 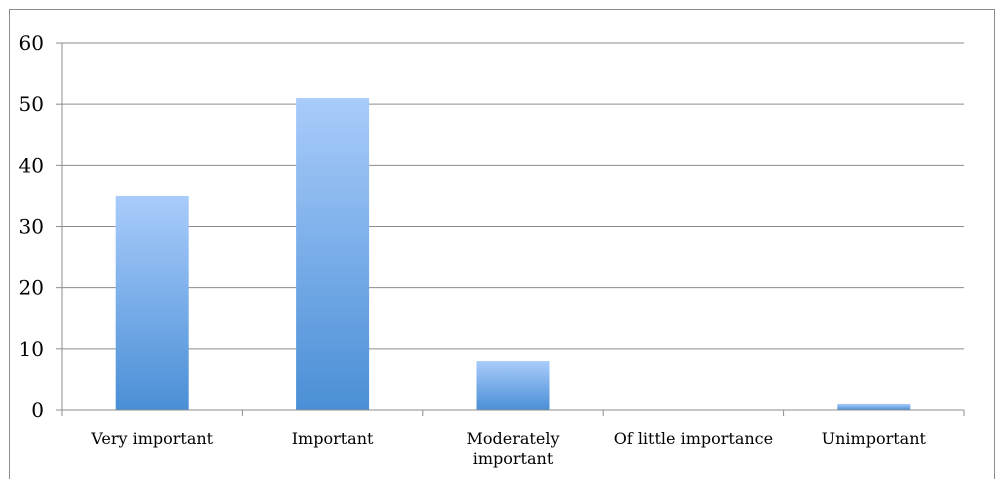 I want to click on y-tick-label: 20, so click(x=31, y=288).